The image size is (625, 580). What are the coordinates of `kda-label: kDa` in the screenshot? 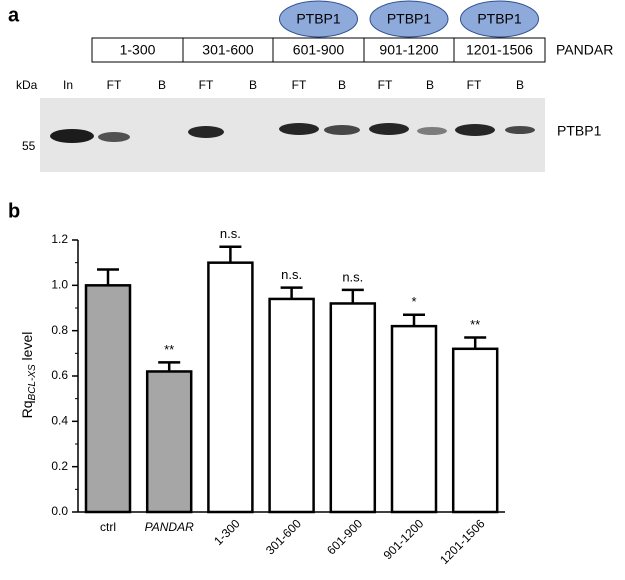 It's located at (27, 85).